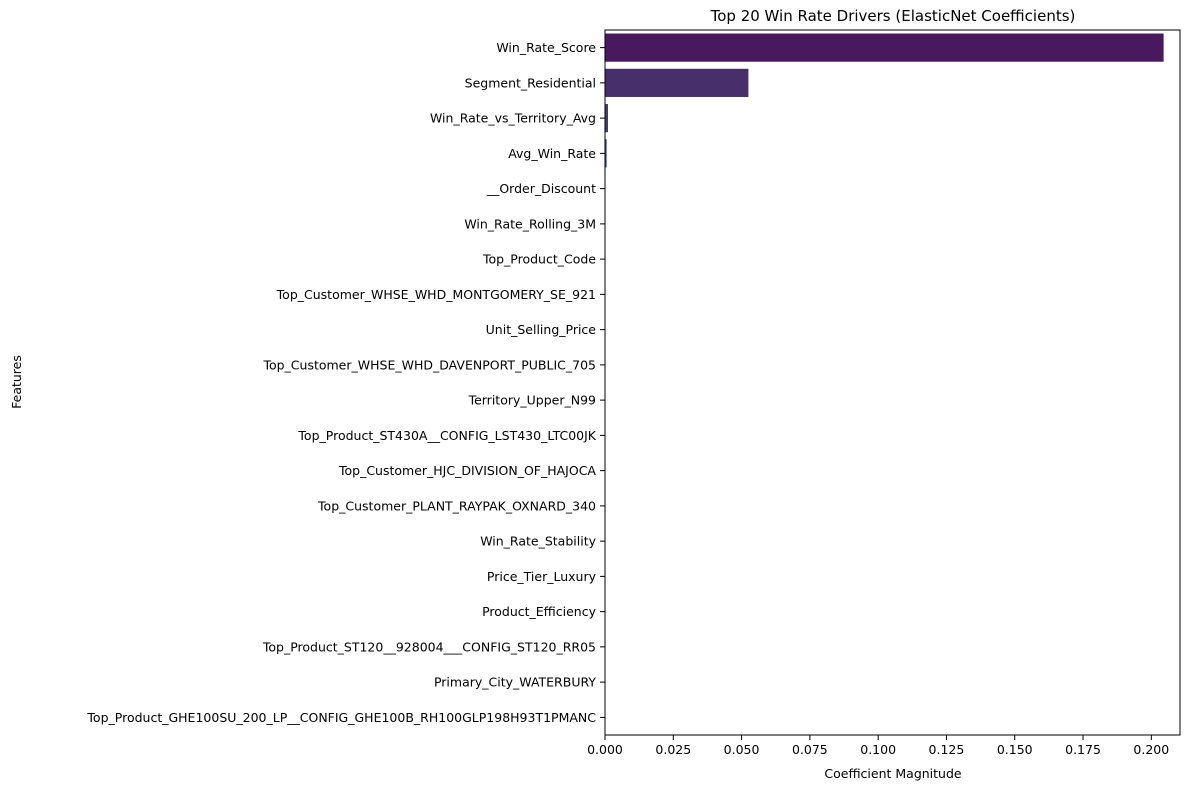  Describe the element at coordinates (947, 749) in the screenshot. I see `x-tick-label-5: 0.125` at that location.